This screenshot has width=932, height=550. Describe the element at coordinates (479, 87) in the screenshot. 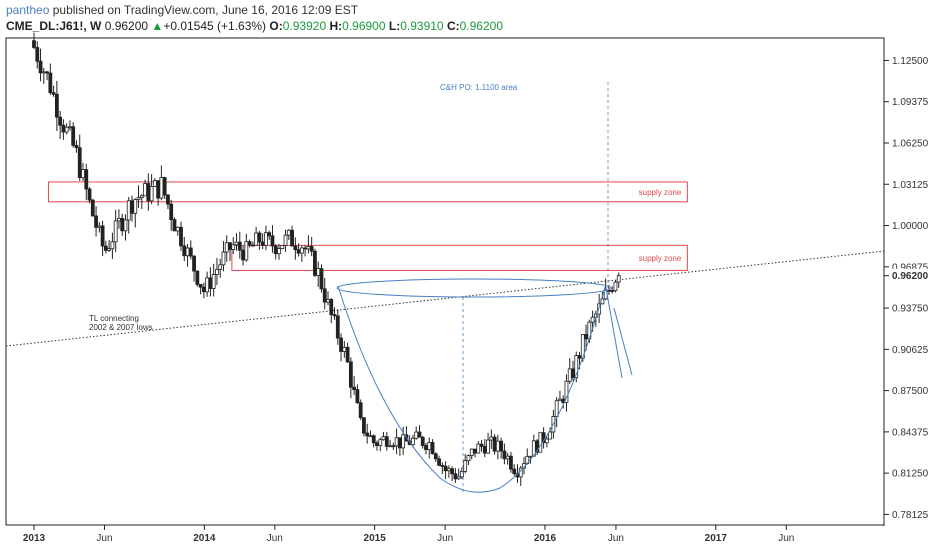

I see `price-objective-label: C&H PO: 1.1100 area` at that location.